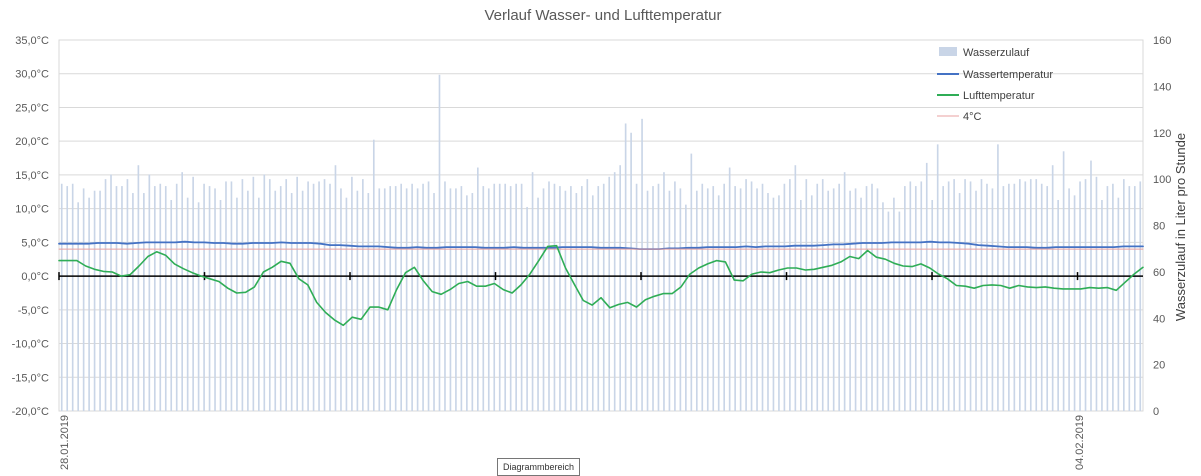 The image size is (1201, 476). Describe the element at coordinates (601, 245) in the screenshot. I see `line-wassertemperatur` at that location.